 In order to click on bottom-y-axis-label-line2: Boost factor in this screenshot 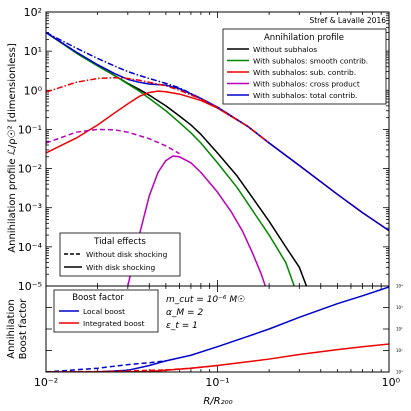, I will do `click(23, 329)`.